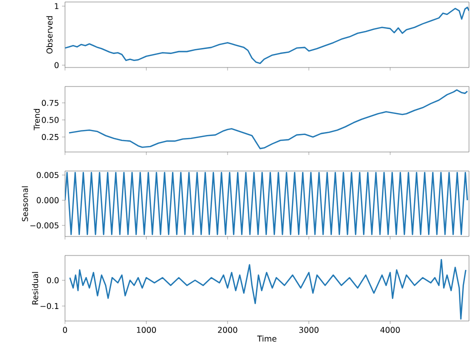 The width and height of the screenshot is (474, 355). I want to click on y-tick-label: 0.75, so click(50, 103).